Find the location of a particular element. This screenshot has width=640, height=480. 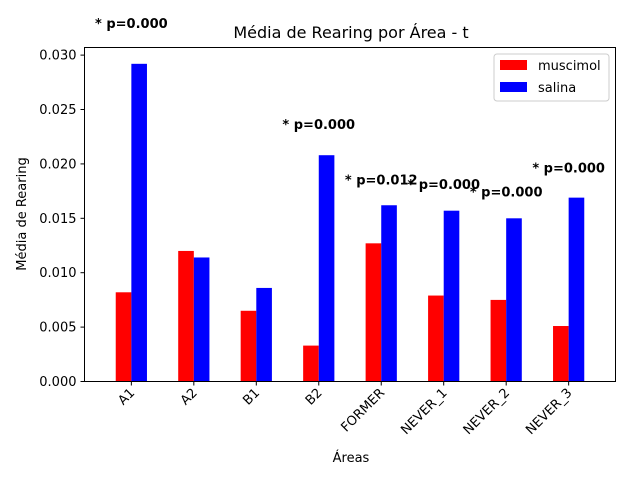

x-tick-label: B2 is located at coordinates (314, 397).